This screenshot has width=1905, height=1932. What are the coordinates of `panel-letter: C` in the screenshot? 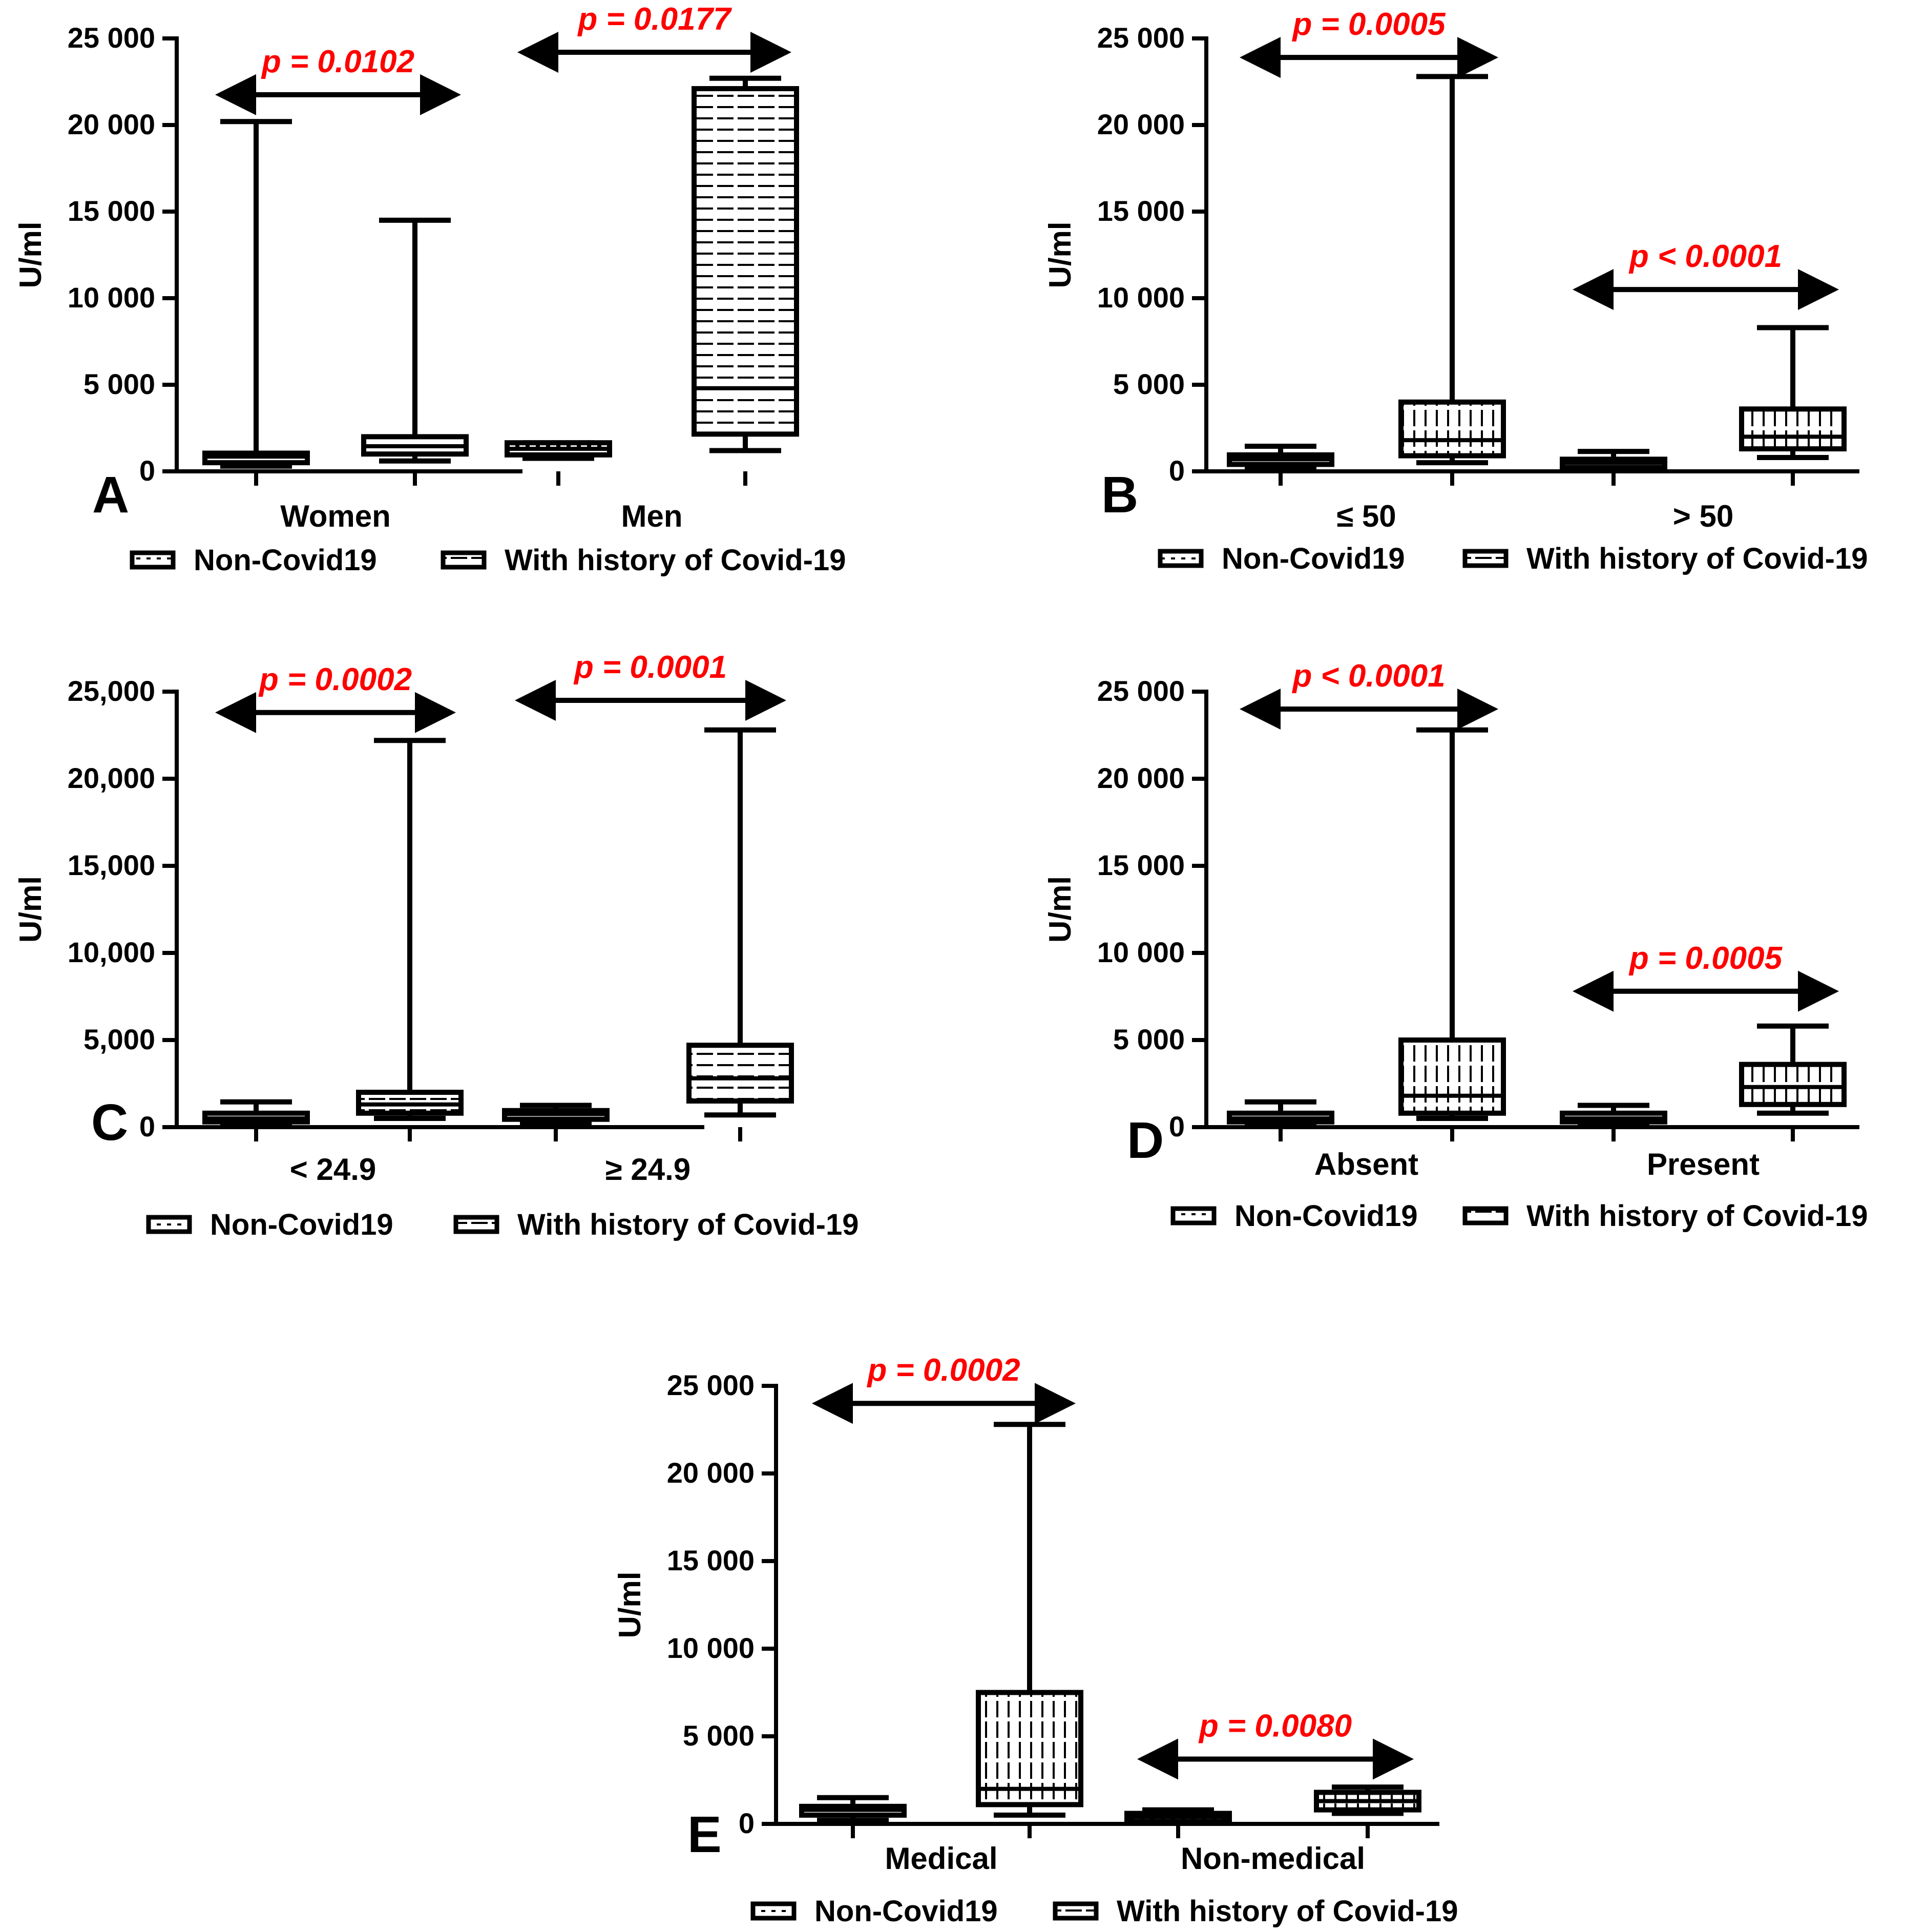 It's located at (109, 1122).